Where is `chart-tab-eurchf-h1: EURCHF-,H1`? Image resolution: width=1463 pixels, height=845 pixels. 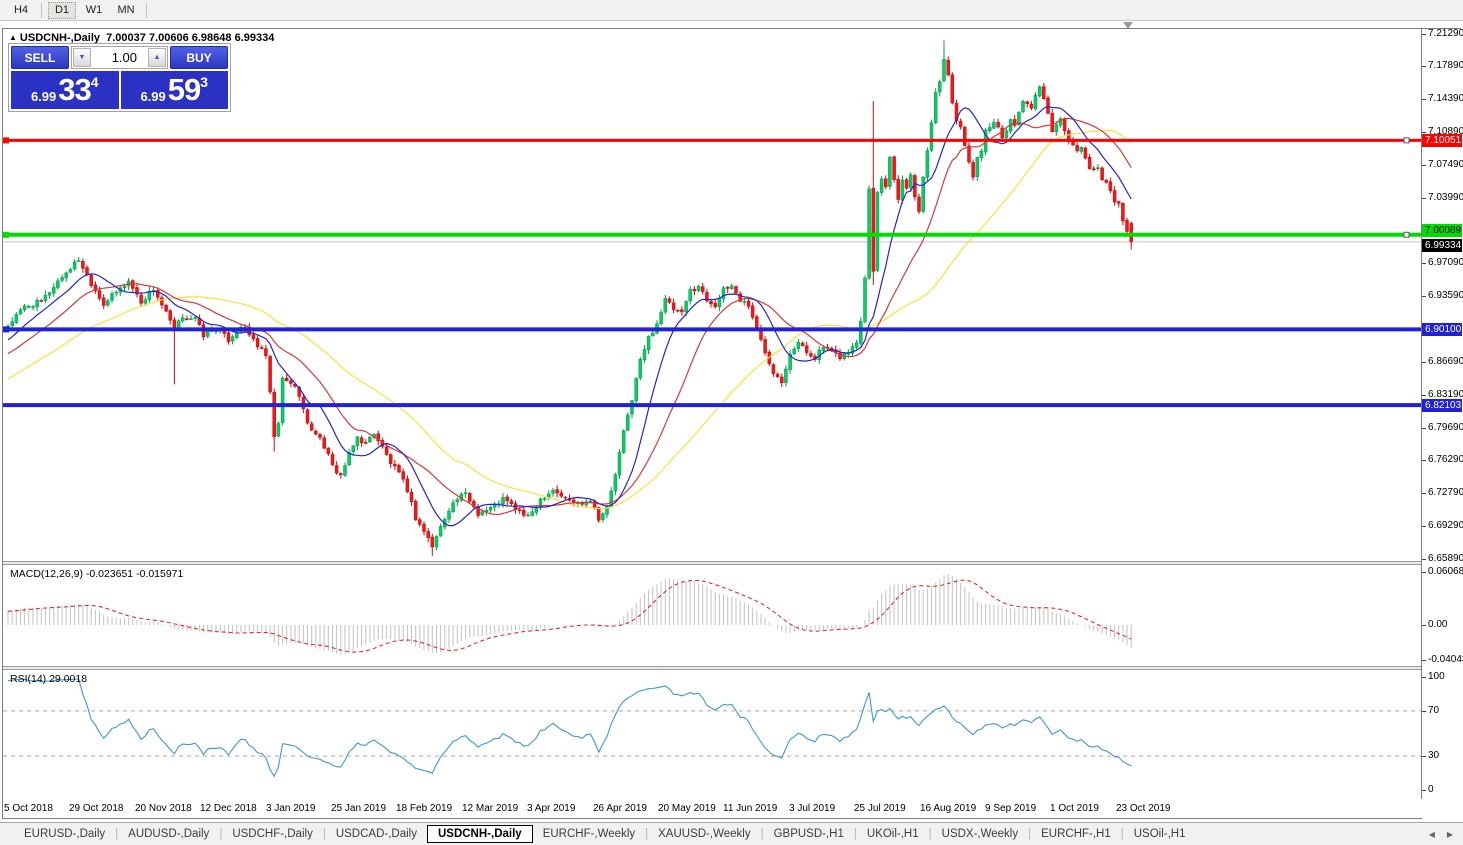
chart-tab-eurchf-h1: EURCHF-,H1 is located at coordinates (1076, 834).